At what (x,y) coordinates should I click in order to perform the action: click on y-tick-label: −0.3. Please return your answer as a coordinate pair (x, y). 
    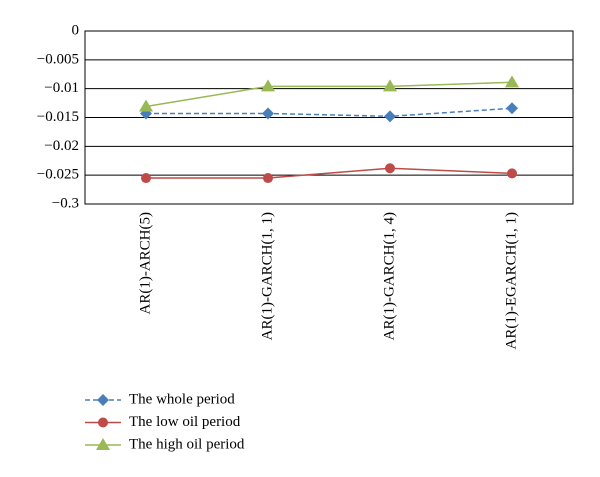
    Looking at the image, I should click on (65, 203).